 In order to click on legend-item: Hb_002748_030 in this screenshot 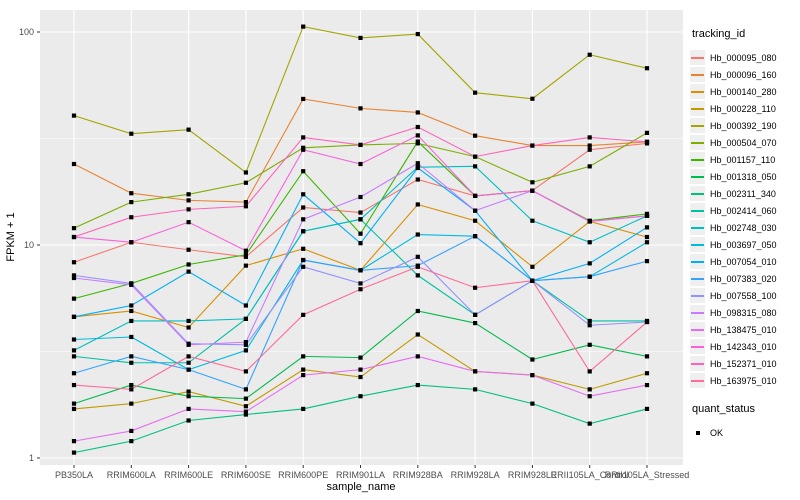, I will do `click(745, 227)`.